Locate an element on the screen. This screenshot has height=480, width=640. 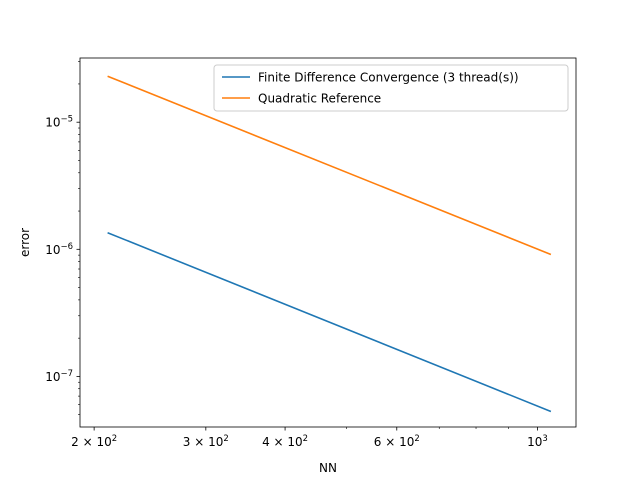
x-tick-label: 4 × 102 is located at coordinates (285, 441).